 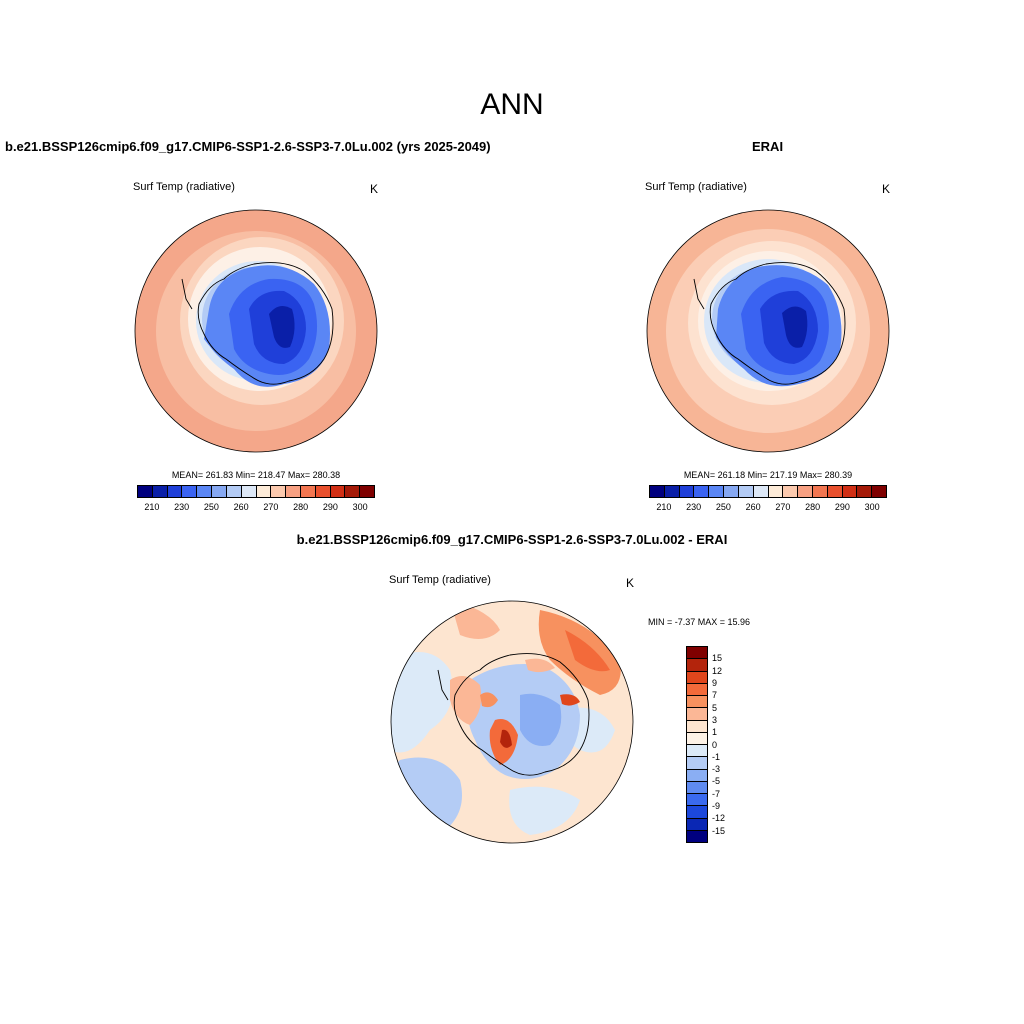 What do you see at coordinates (886, 189) in the screenshot?
I see `panel-2-units-label: K` at bounding box center [886, 189].